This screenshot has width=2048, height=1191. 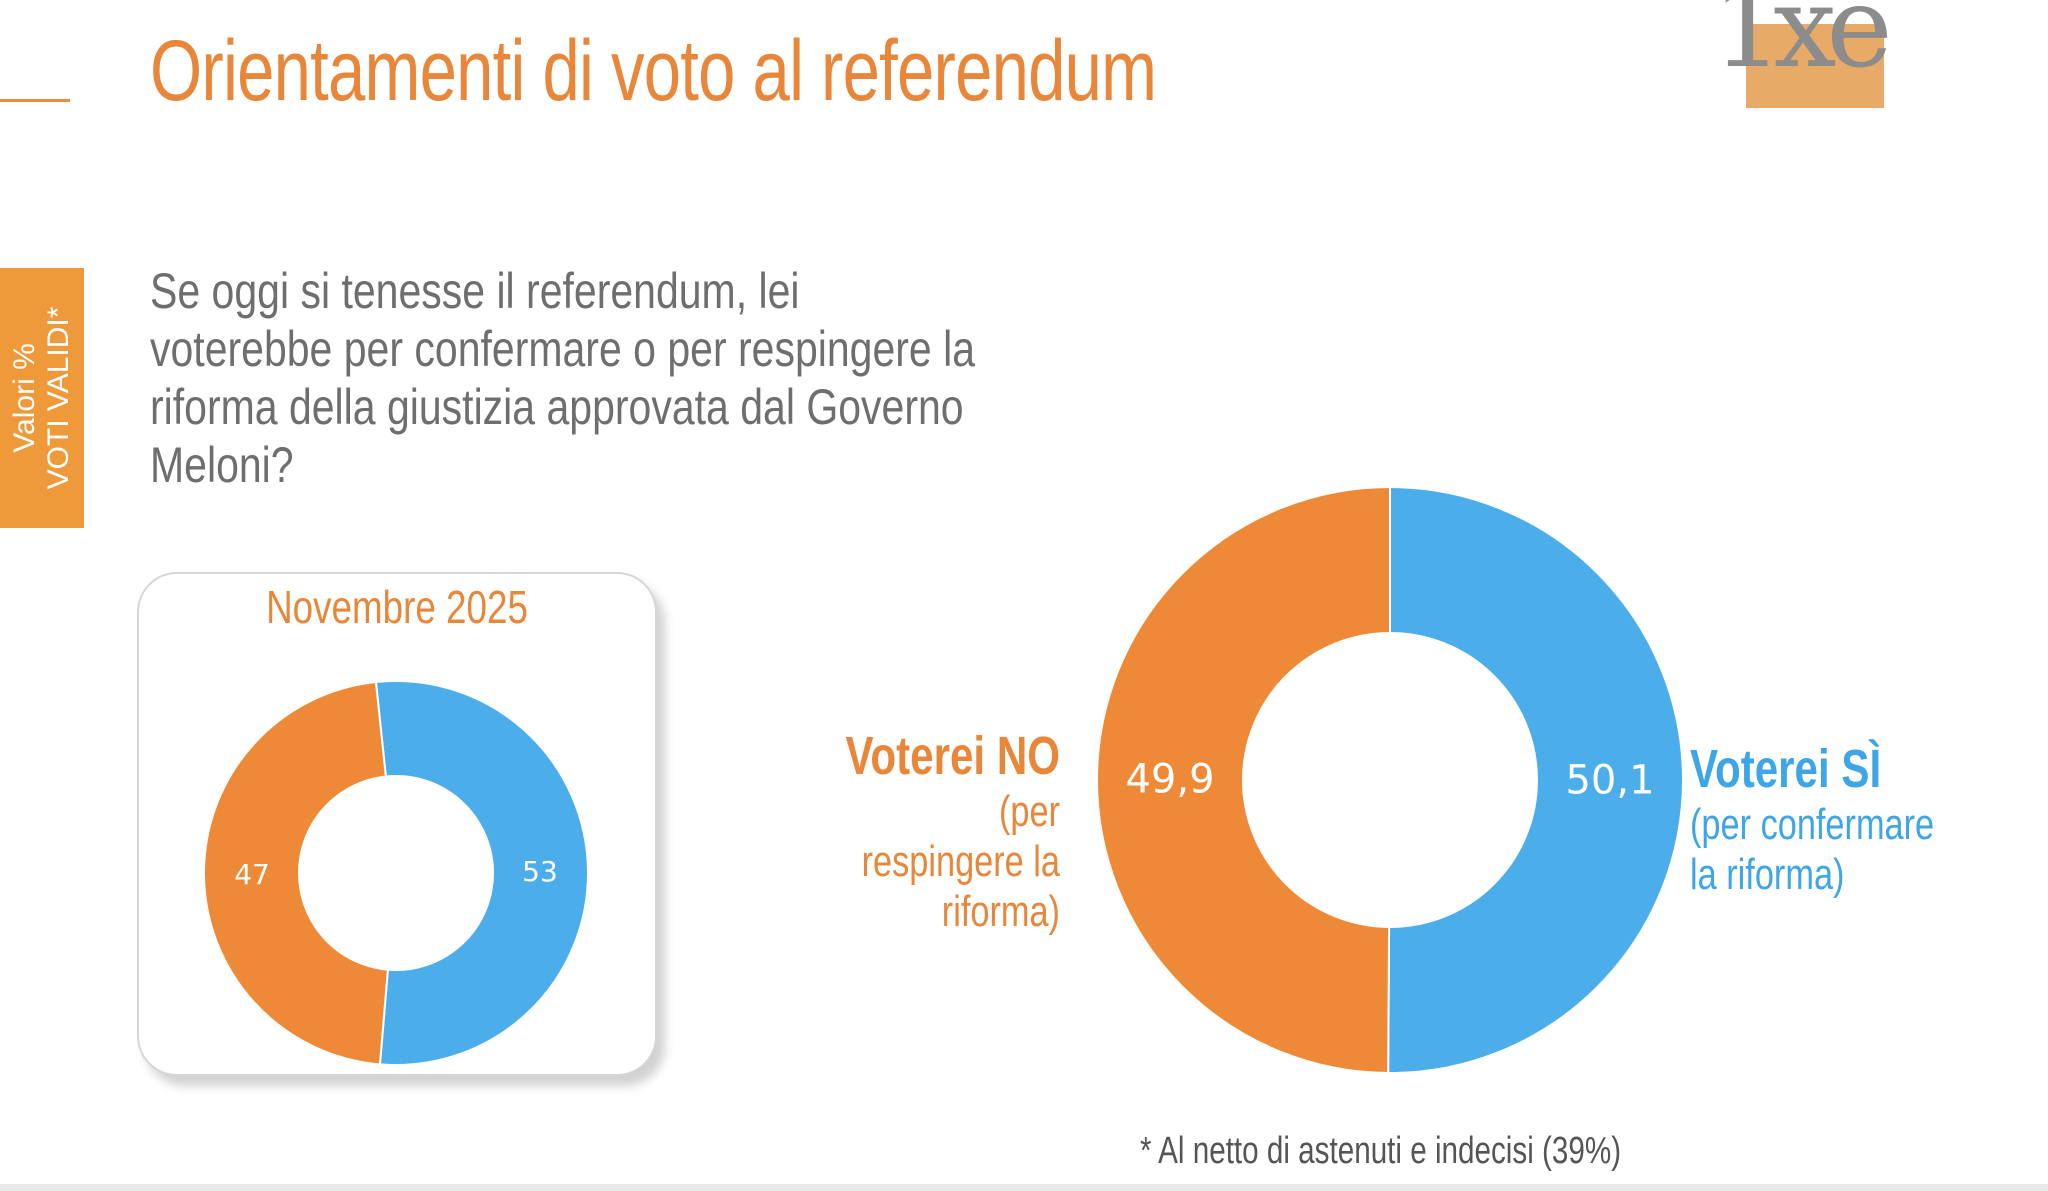 What do you see at coordinates (58, 398) in the screenshot?
I see `side-tab-line2: VOTI VALIDI*` at bounding box center [58, 398].